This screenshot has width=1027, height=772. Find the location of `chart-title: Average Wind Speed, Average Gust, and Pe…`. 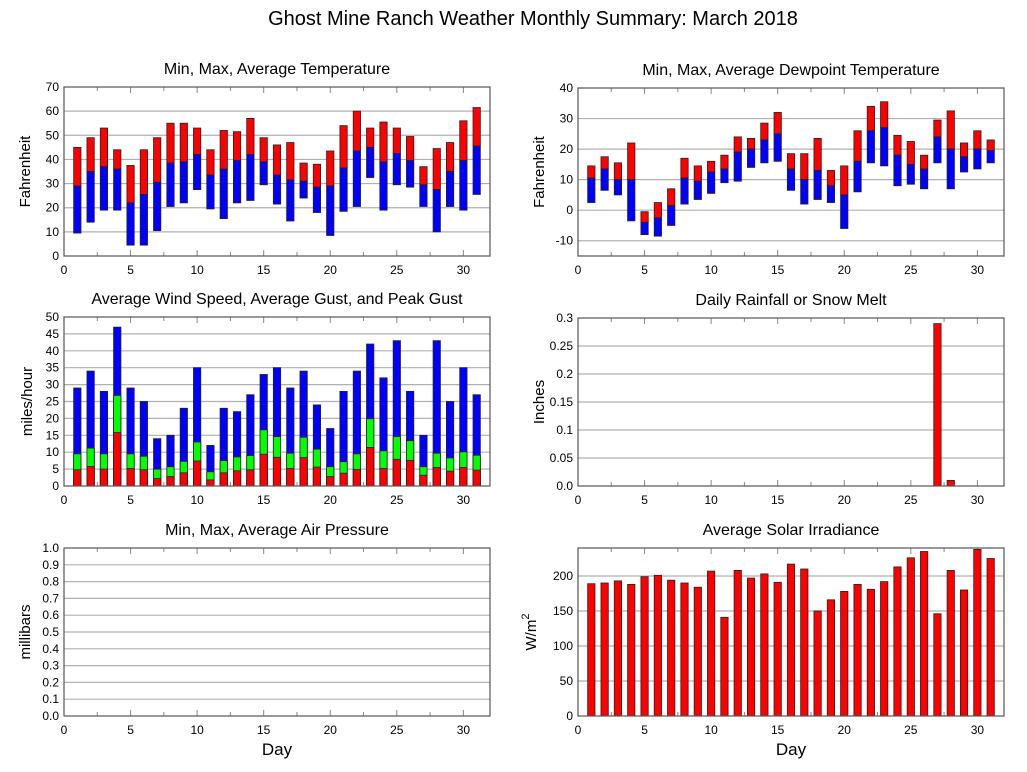

chart-title: Average Wind Speed, Average Gust, and Pe… is located at coordinates (277, 299).